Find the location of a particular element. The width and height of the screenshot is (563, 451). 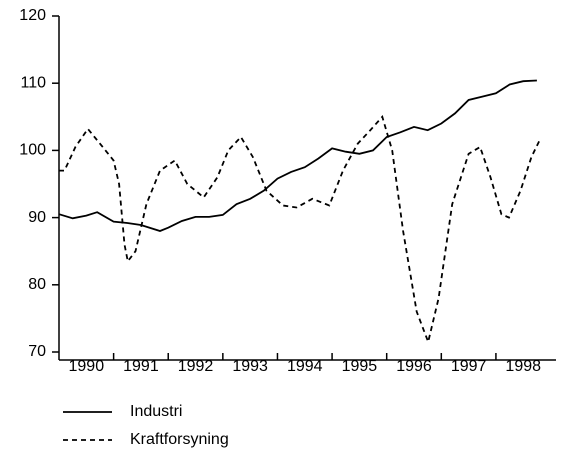

legend-label: Industri is located at coordinates (156, 411).